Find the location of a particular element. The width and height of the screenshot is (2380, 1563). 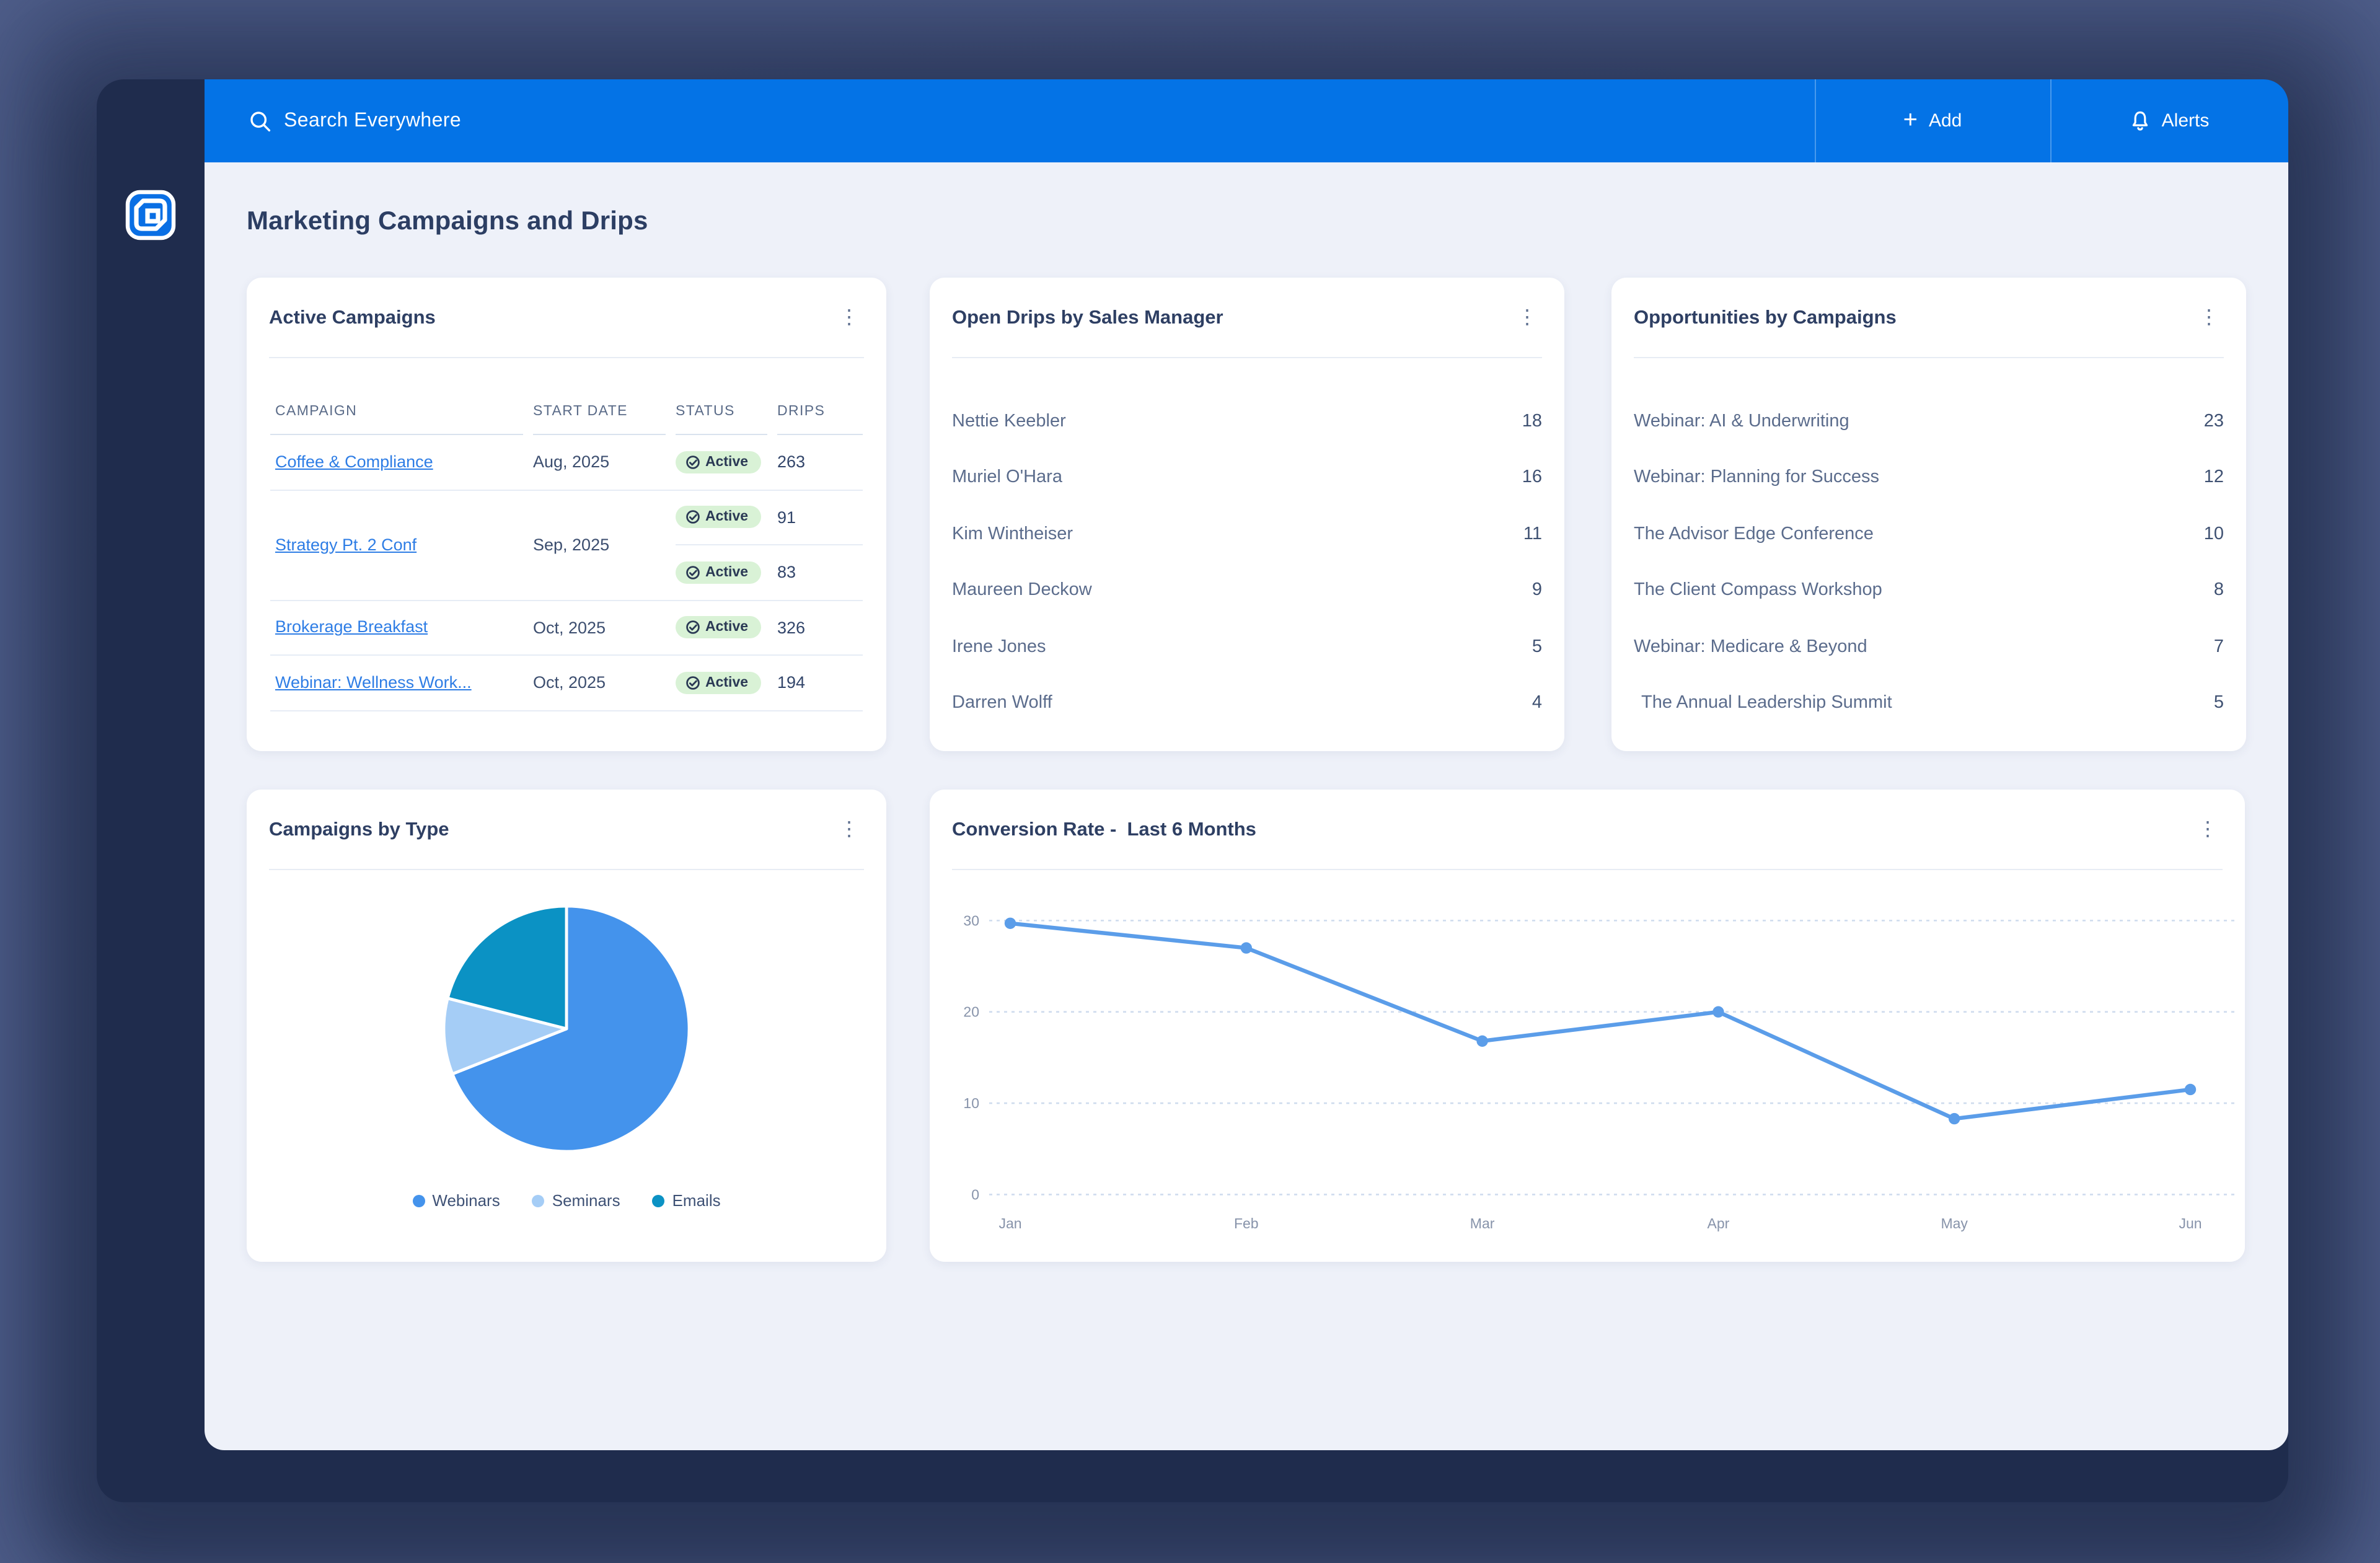

sales-manager-value: 9 is located at coordinates (1537, 590).